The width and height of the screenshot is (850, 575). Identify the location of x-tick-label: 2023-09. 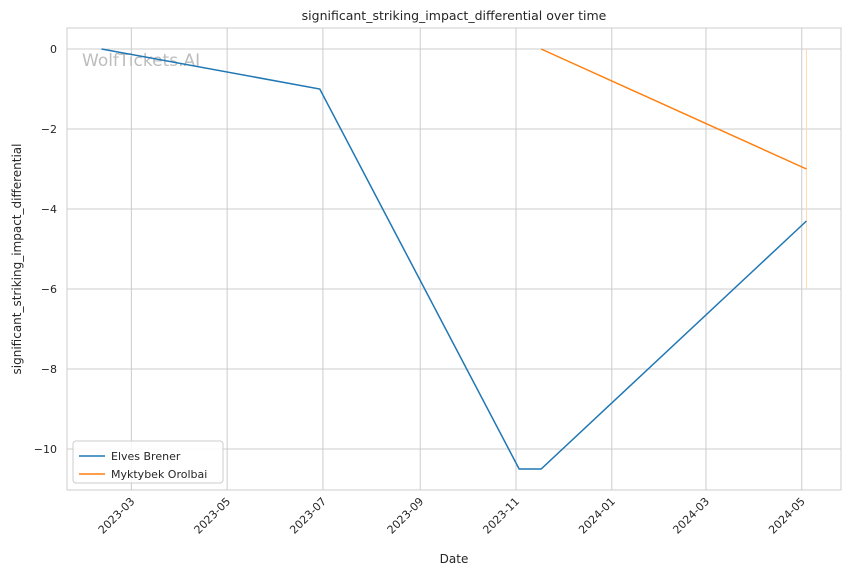
(406, 516).